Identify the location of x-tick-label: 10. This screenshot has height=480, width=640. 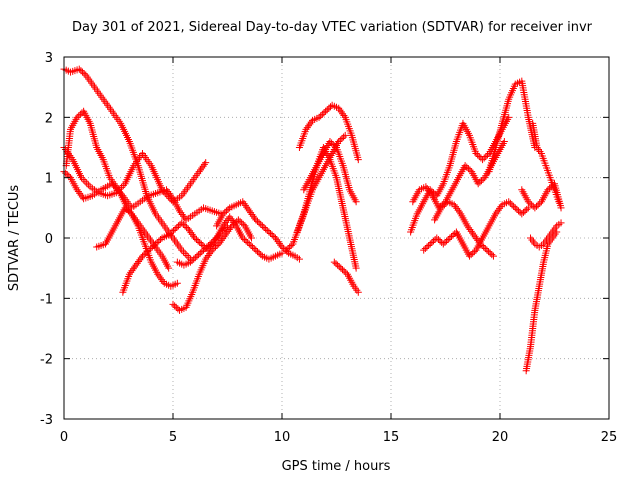
(282, 437).